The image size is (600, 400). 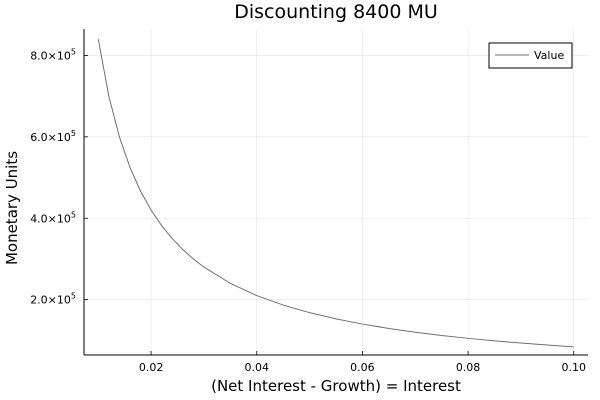 What do you see at coordinates (53, 136) in the screenshot?
I see `y-tick-label: 6.0×10⁵` at bounding box center [53, 136].